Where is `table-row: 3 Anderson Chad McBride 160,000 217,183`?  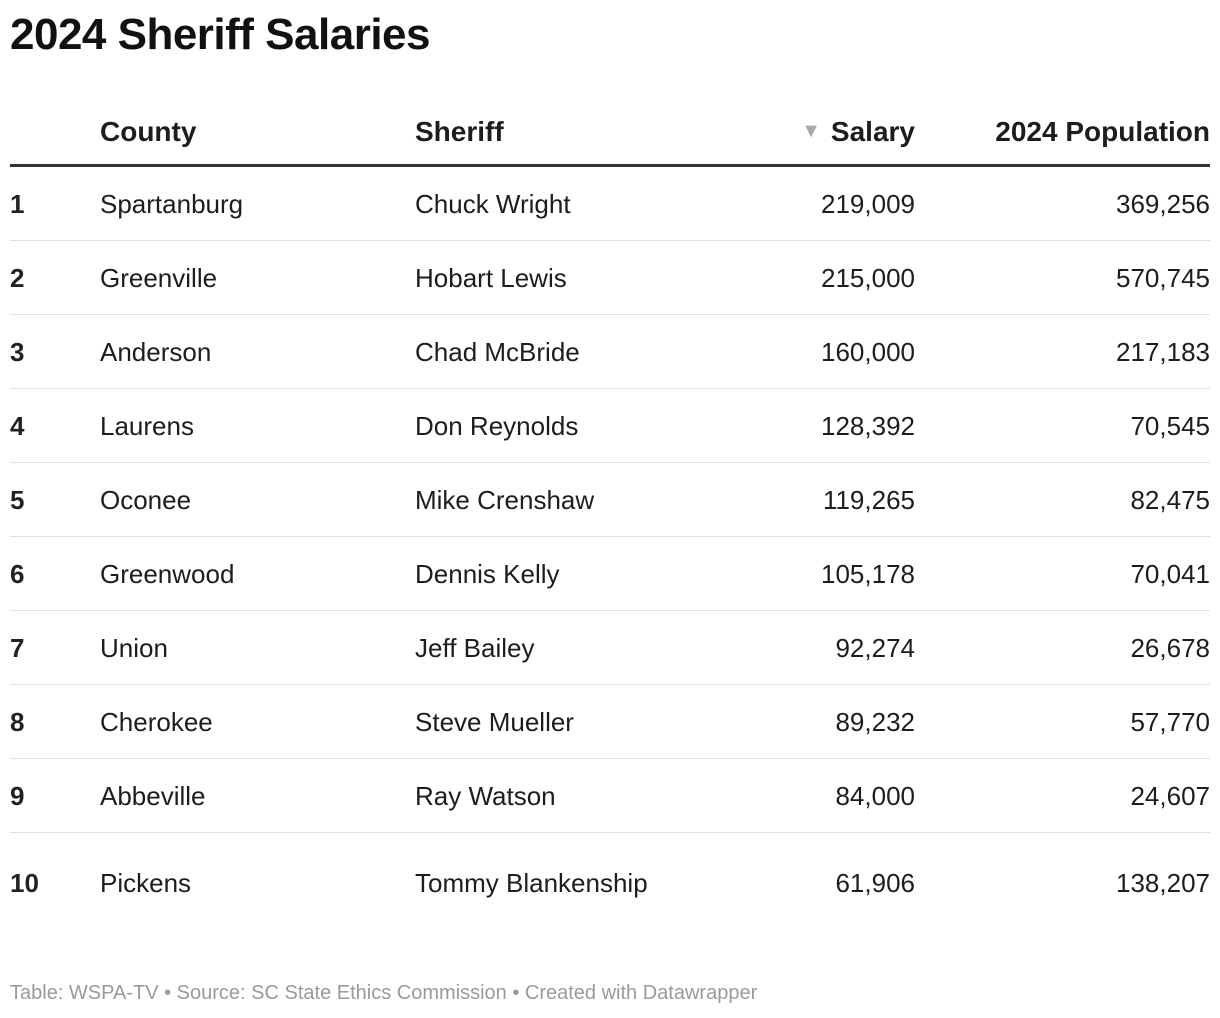
table-row: 3 Anderson Chad McBride 160,000 217,183 is located at coordinates (610, 351).